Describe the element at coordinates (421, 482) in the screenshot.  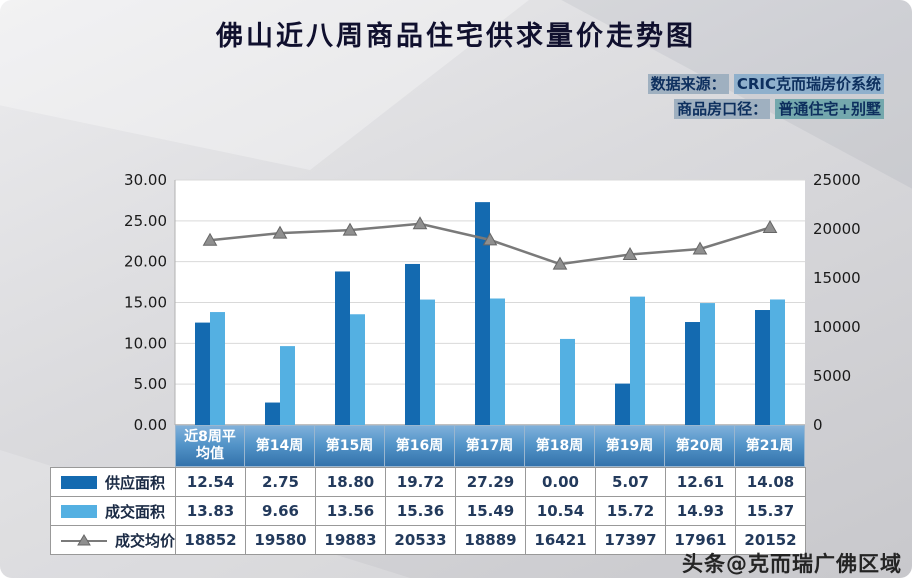
I see `table-value-cell: 19.72` at that location.